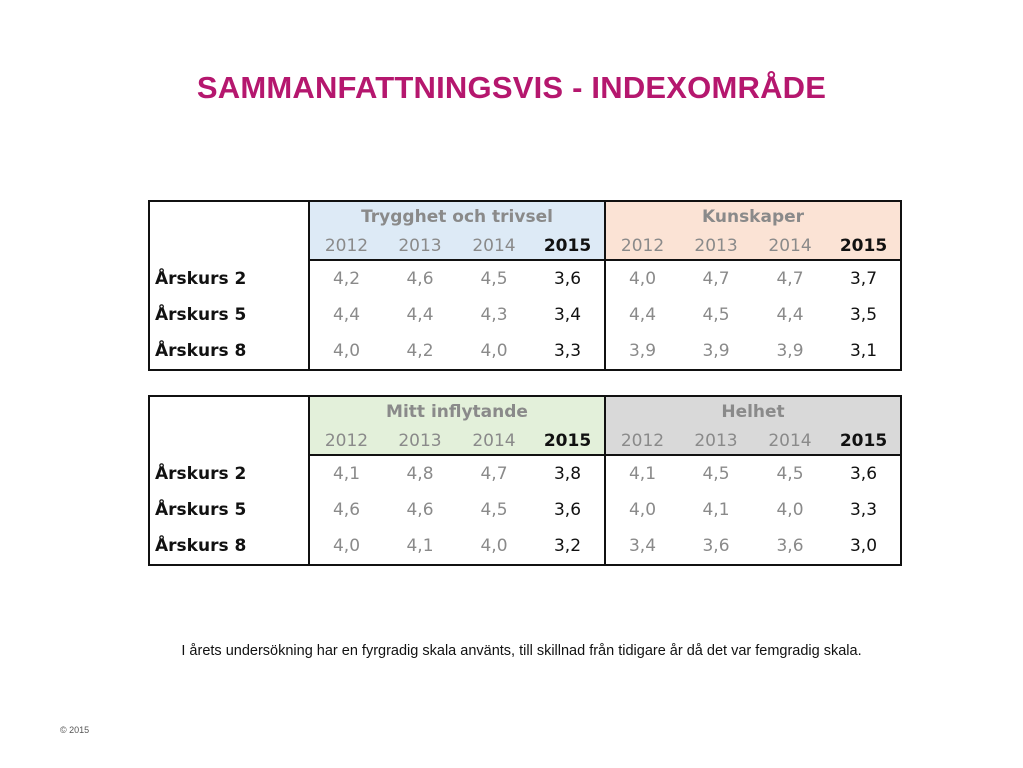 The height and width of the screenshot is (768, 1023). I want to click on group-header-helhet: Helhet, so click(752, 411).